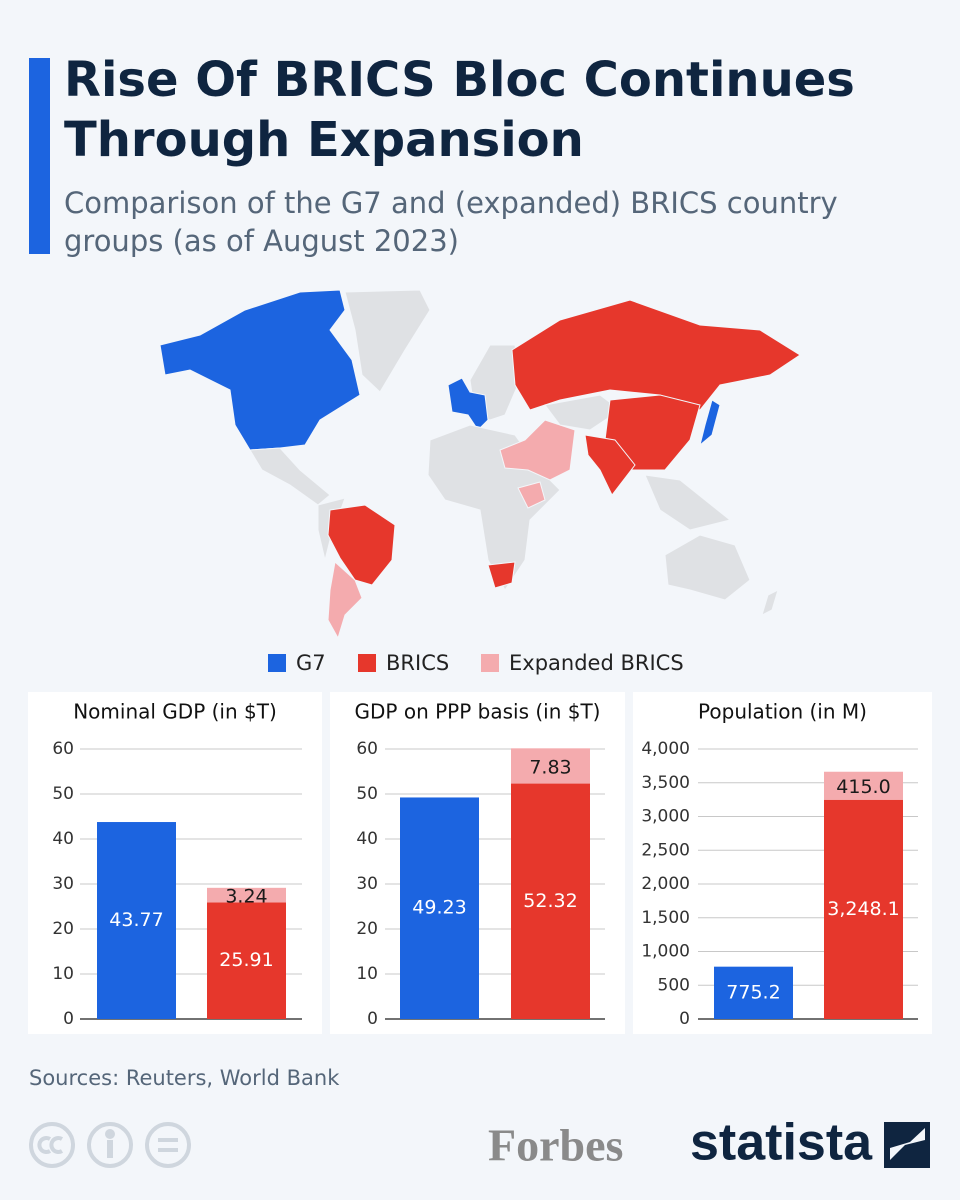  Describe the element at coordinates (665, 884) in the screenshot. I see `y-tick-label: 2,000` at that location.